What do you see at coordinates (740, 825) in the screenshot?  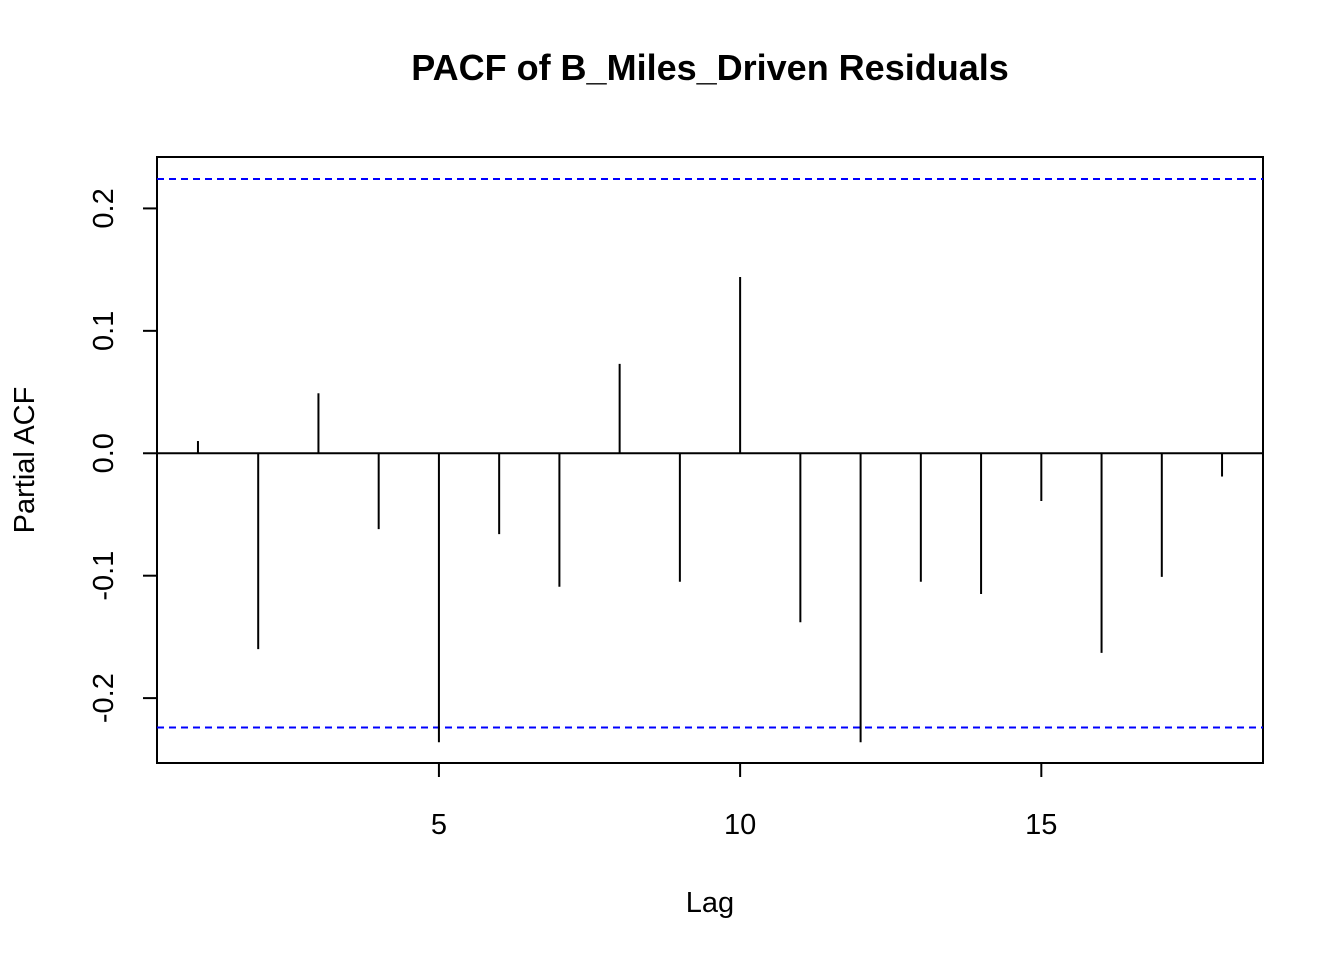 I see `x-tick-label-10: 10` at bounding box center [740, 825].